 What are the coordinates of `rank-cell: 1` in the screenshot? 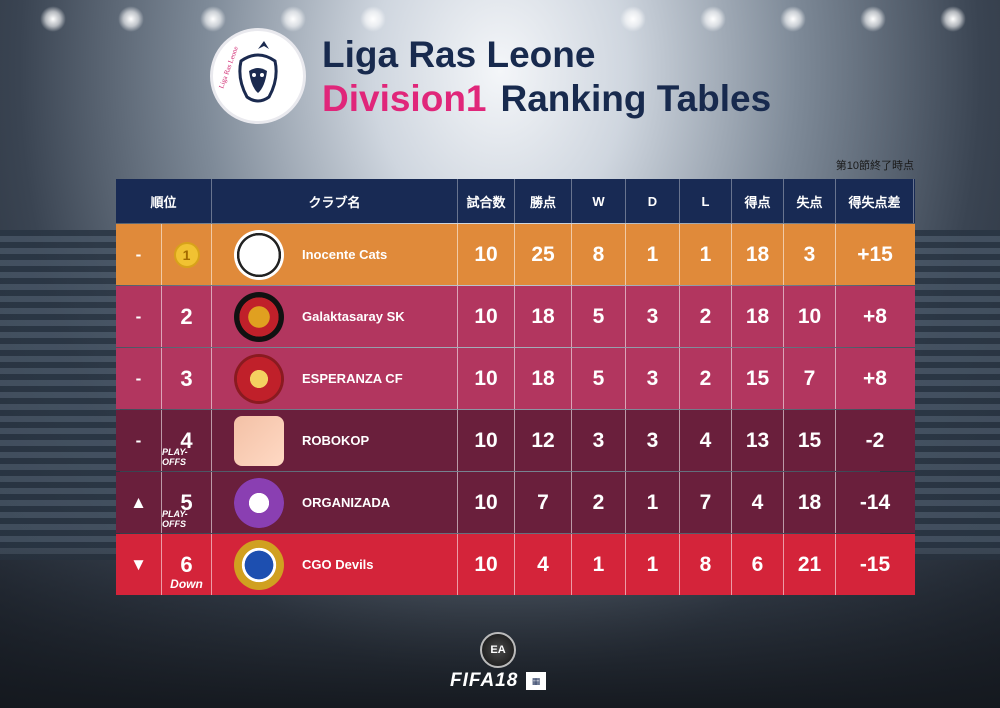 It's located at (187, 254).